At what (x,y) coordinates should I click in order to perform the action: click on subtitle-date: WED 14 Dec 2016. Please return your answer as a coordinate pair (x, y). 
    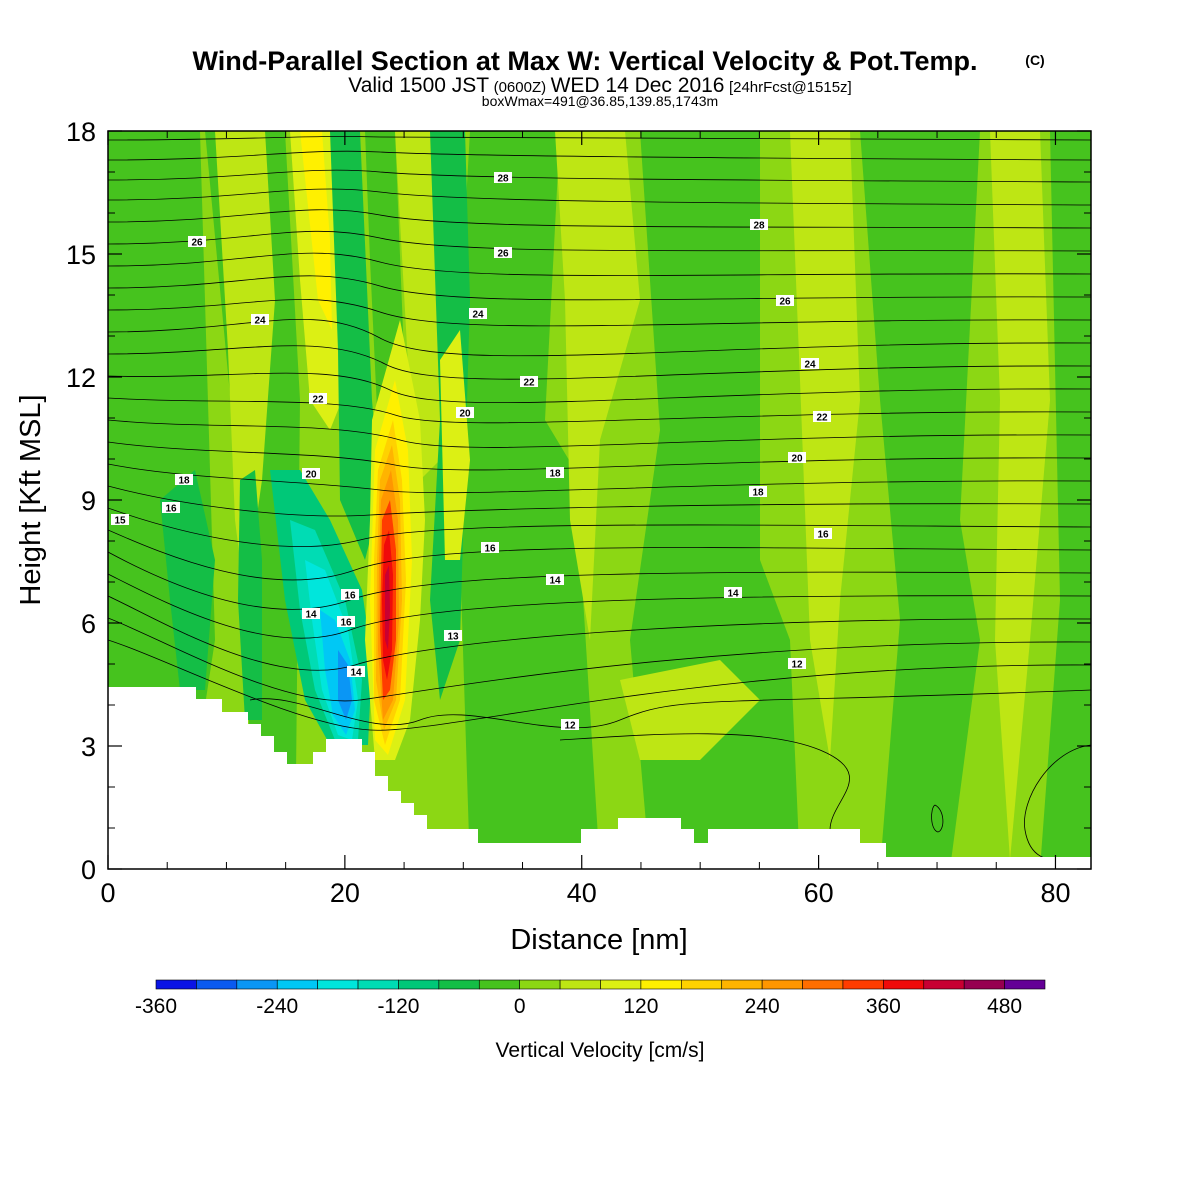
    Looking at the image, I should click on (638, 85).